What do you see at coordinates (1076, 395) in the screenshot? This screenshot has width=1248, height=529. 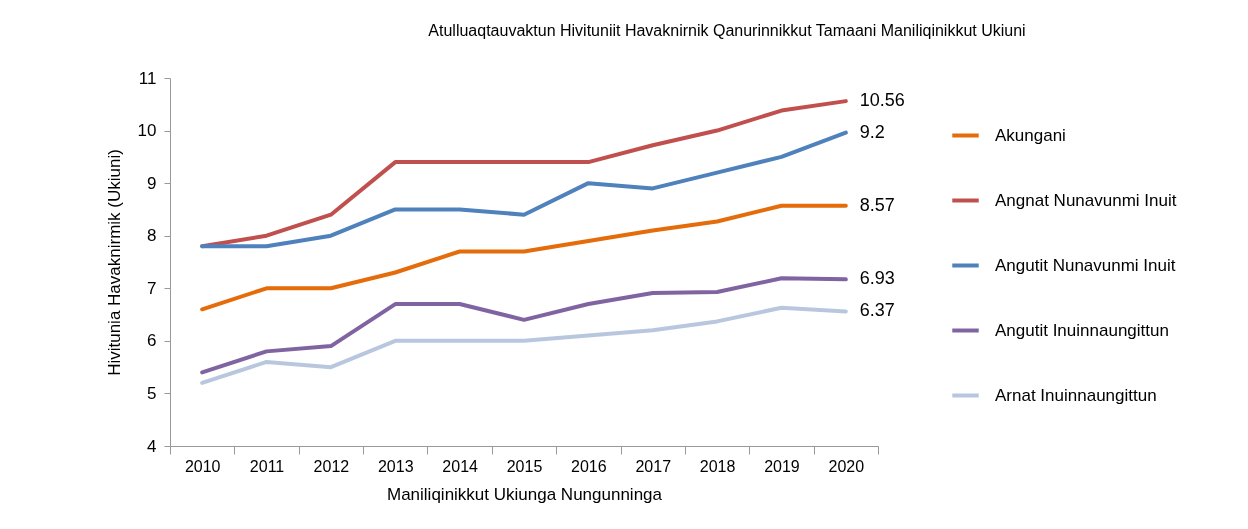 I see `legend-label: Arnat Inuinnaungittun` at bounding box center [1076, 395].